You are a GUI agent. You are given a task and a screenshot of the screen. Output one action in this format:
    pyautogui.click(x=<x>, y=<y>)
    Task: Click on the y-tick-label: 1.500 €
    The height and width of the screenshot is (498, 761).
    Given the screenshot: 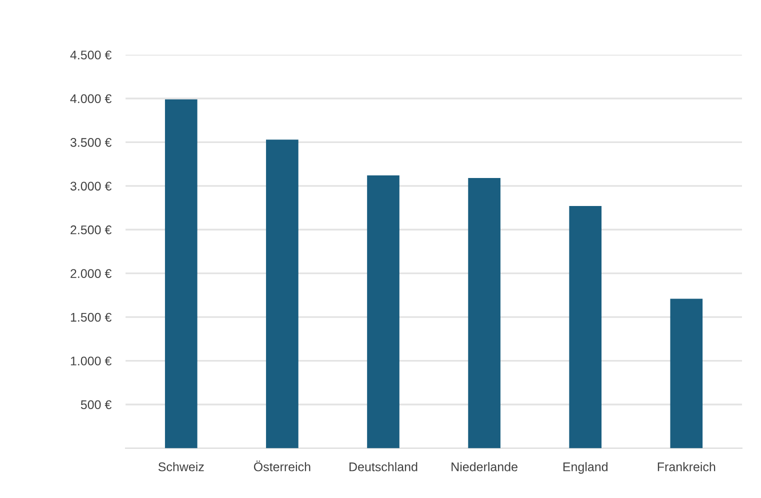 What is the action you would take?
    pyautogui.click(x=91, y=317)
    